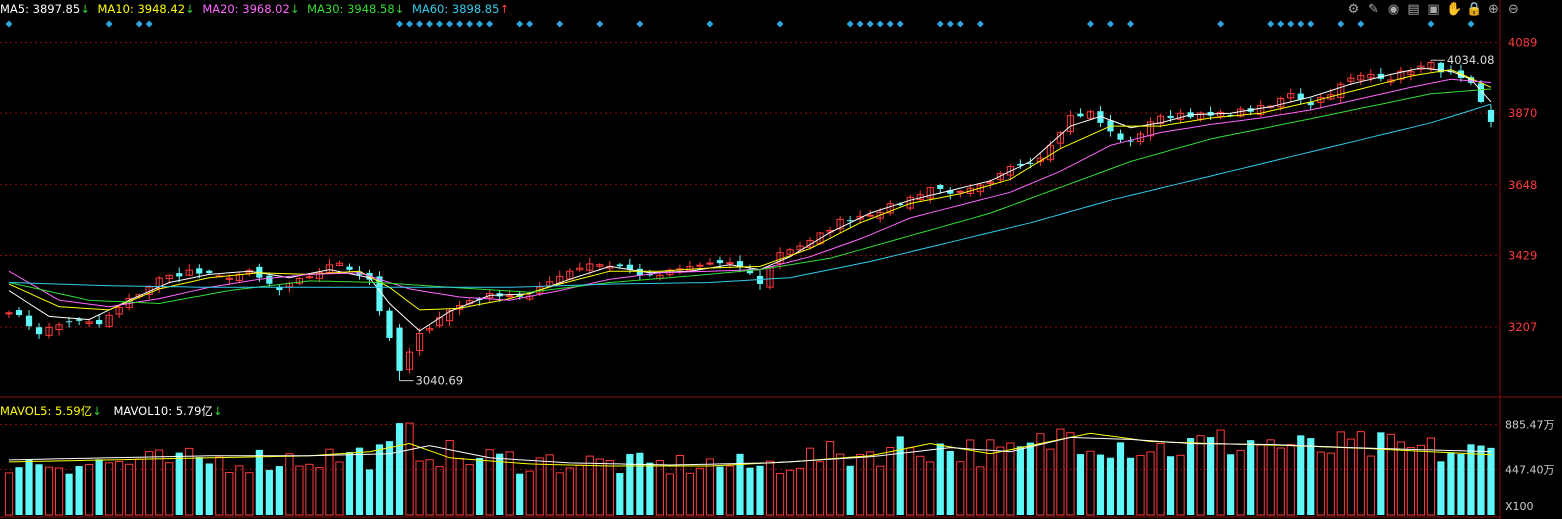 This screenshot has height=519, width=1562. What do you see at coordinates (1493, 9) in the screenshot?
I see `zoom-in-icon: ⊕` at bounding box center [1493, 9].